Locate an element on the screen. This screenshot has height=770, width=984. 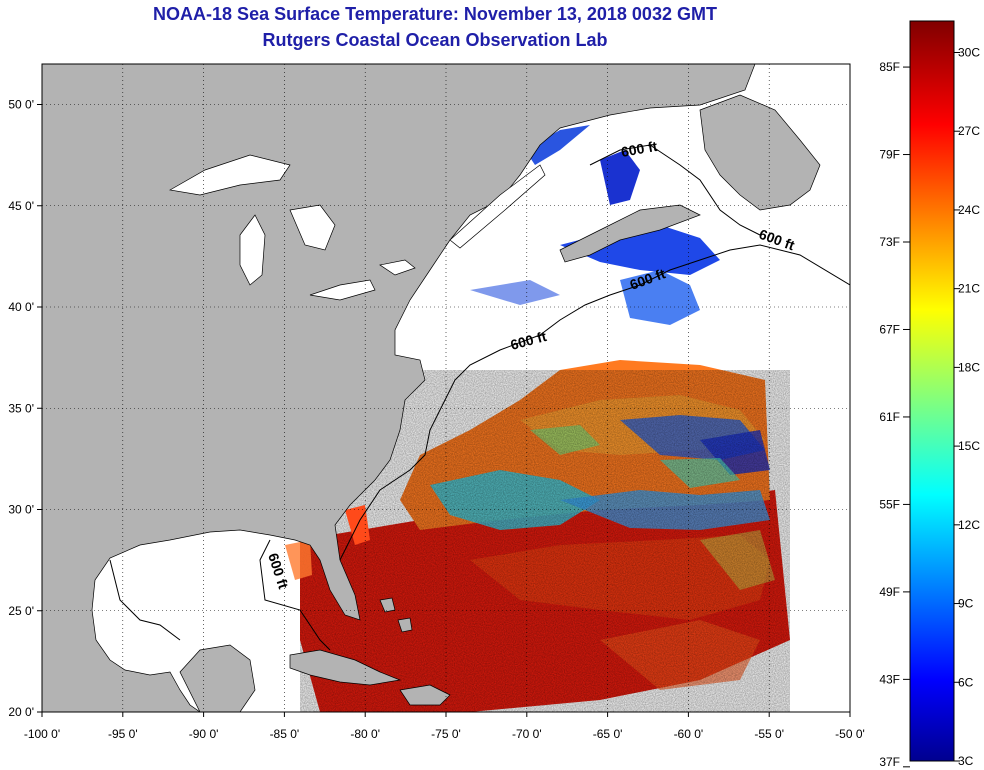
colorbar-c-label: 27C is located at coordinates (969, 131).